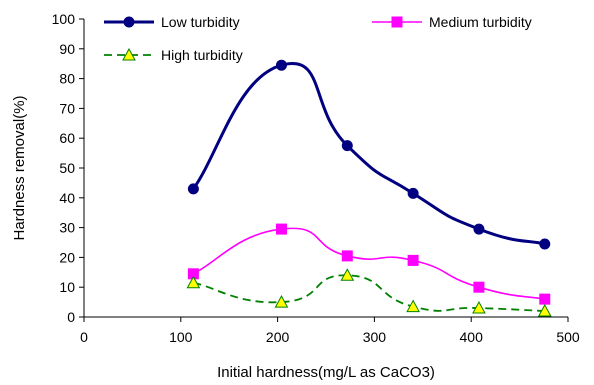 The image size is (594, 385). Describe the element at coordinates (375, 337) in the screenshot. I see `x-tick-label: 300` at that location.